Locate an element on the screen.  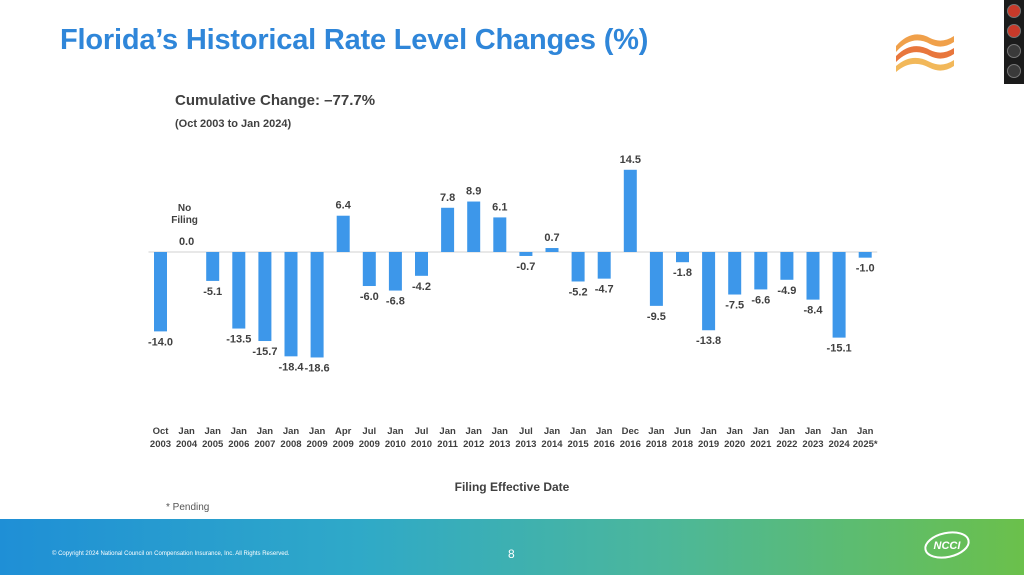
x-tick-label-year: 2012 is located at coordinates (473, 444).